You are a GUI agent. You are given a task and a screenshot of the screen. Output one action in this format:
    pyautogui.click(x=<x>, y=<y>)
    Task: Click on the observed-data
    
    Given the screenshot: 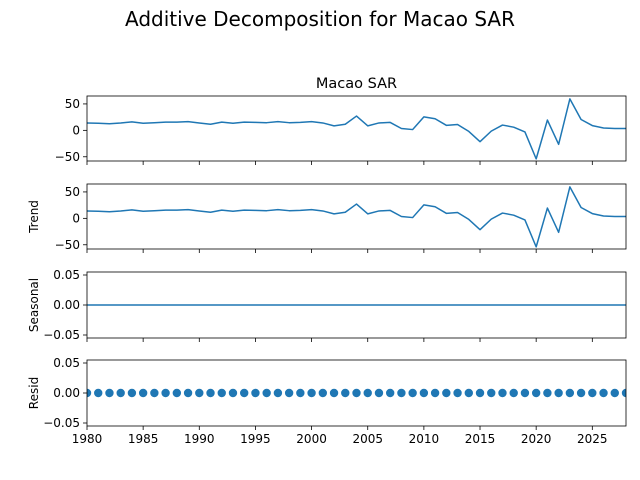 What is the action you would take?
    pyautogui.click(x=356, y=129)
    